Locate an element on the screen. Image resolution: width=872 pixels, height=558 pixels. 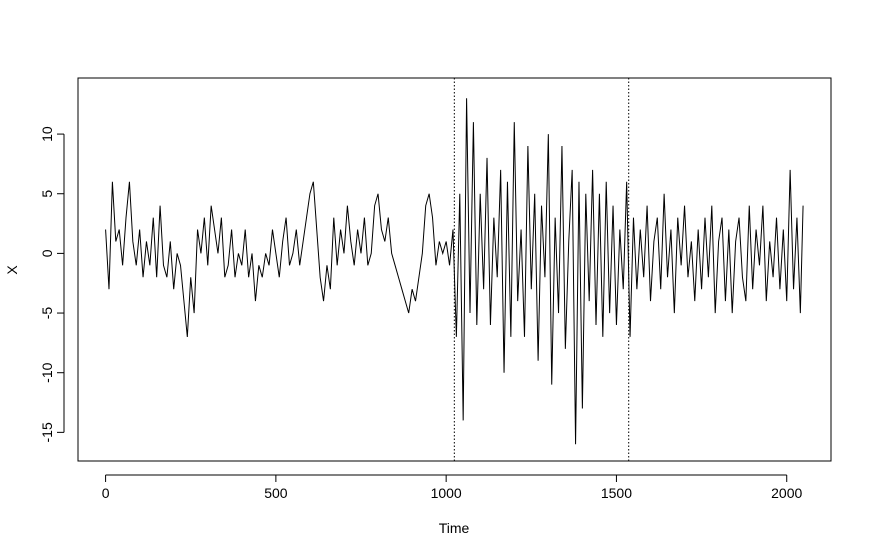
y-tick-label: 0 is located at coordinates (47, 253).